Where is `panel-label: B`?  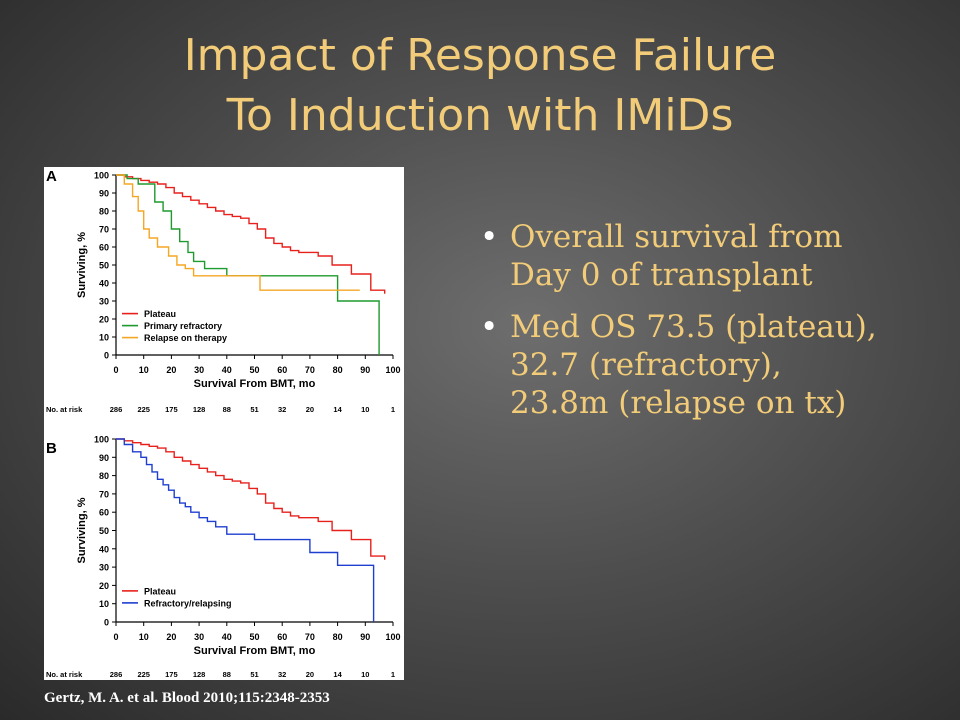 panel-label: B is located at coordinates (51, 448).